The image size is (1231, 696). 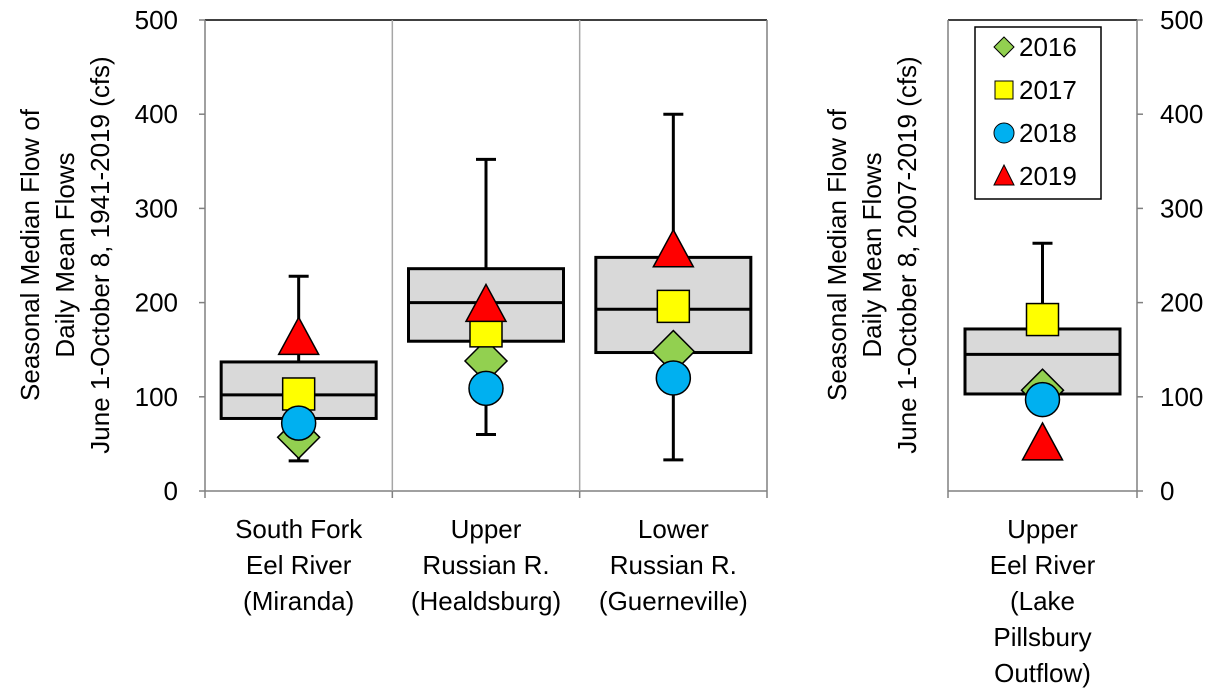 I want to click on category-label: Outflow), so click(x=1042, y=673).